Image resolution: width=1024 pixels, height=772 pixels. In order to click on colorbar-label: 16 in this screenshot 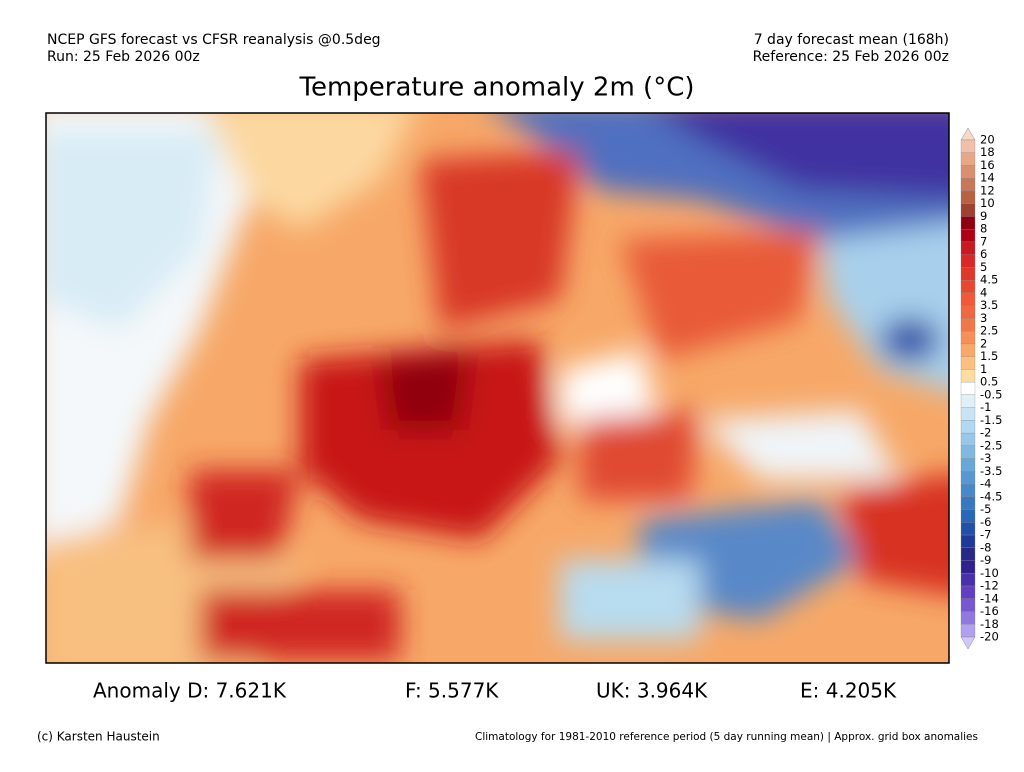, I will do `click(987, 165)`.